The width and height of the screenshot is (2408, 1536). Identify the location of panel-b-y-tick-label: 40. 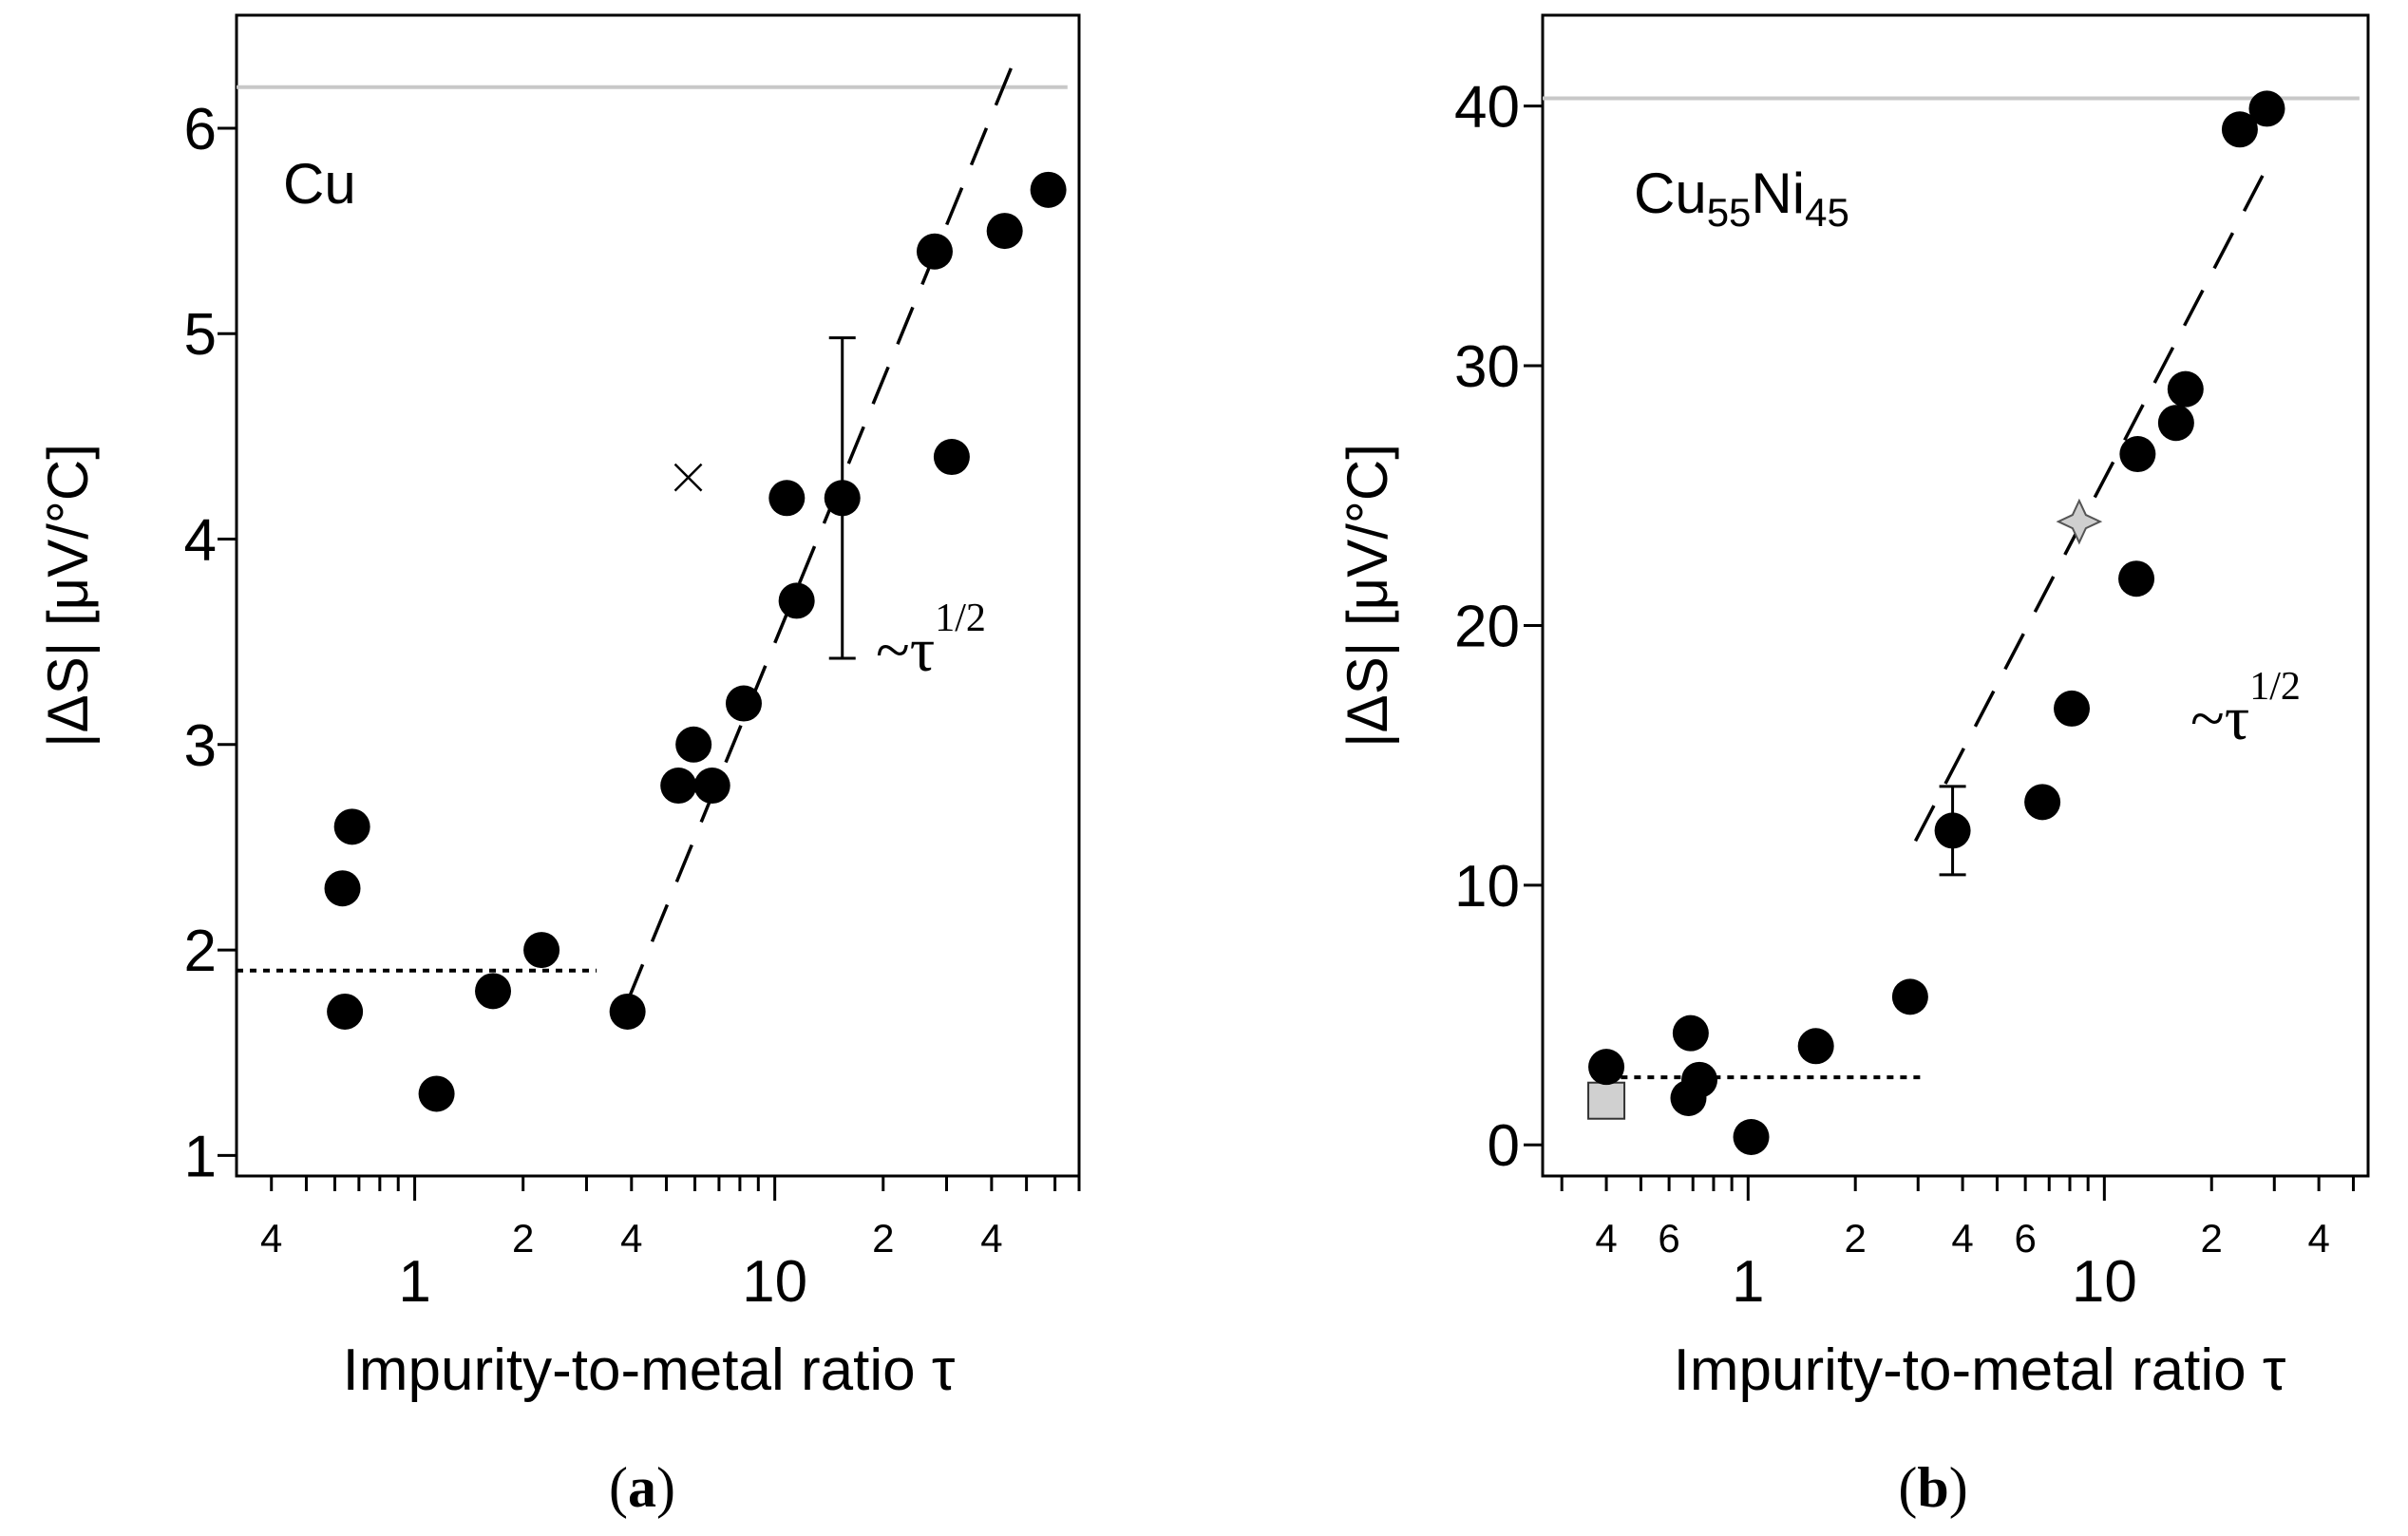
(1487, 108).